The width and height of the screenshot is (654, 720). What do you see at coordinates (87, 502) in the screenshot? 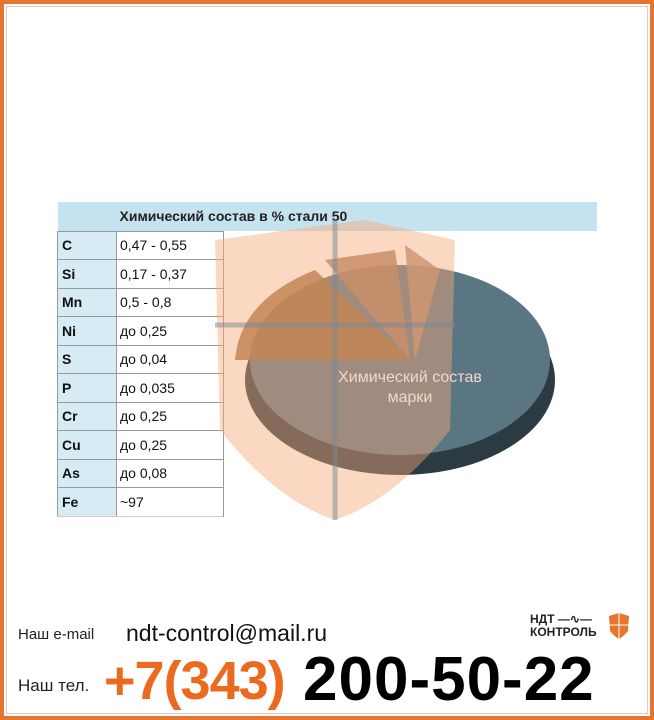
I see `element-cell: Fe` at bounding box center [87, 502].